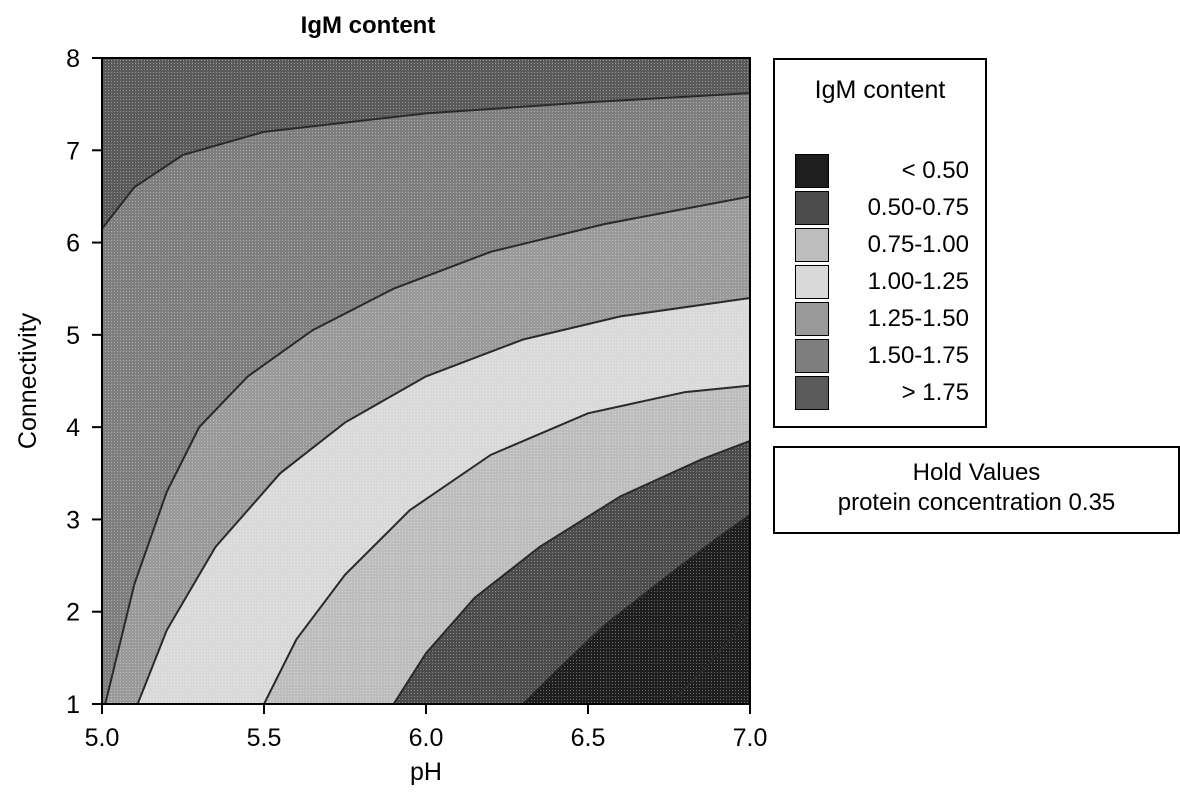  Describe the element at coordinates (588, 738) in the screenshot. I see `x-tick-label: 6.5` at that location.